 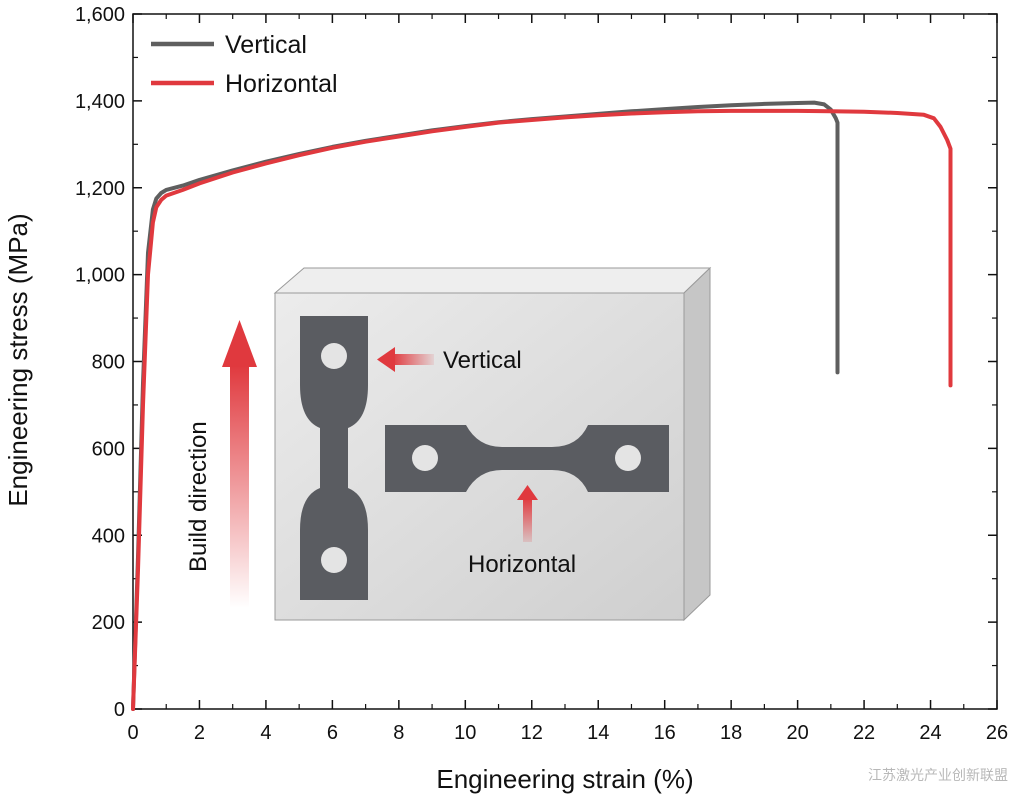 I want to click on legend: Vertical Horizontal, so click(x=244, y=64).